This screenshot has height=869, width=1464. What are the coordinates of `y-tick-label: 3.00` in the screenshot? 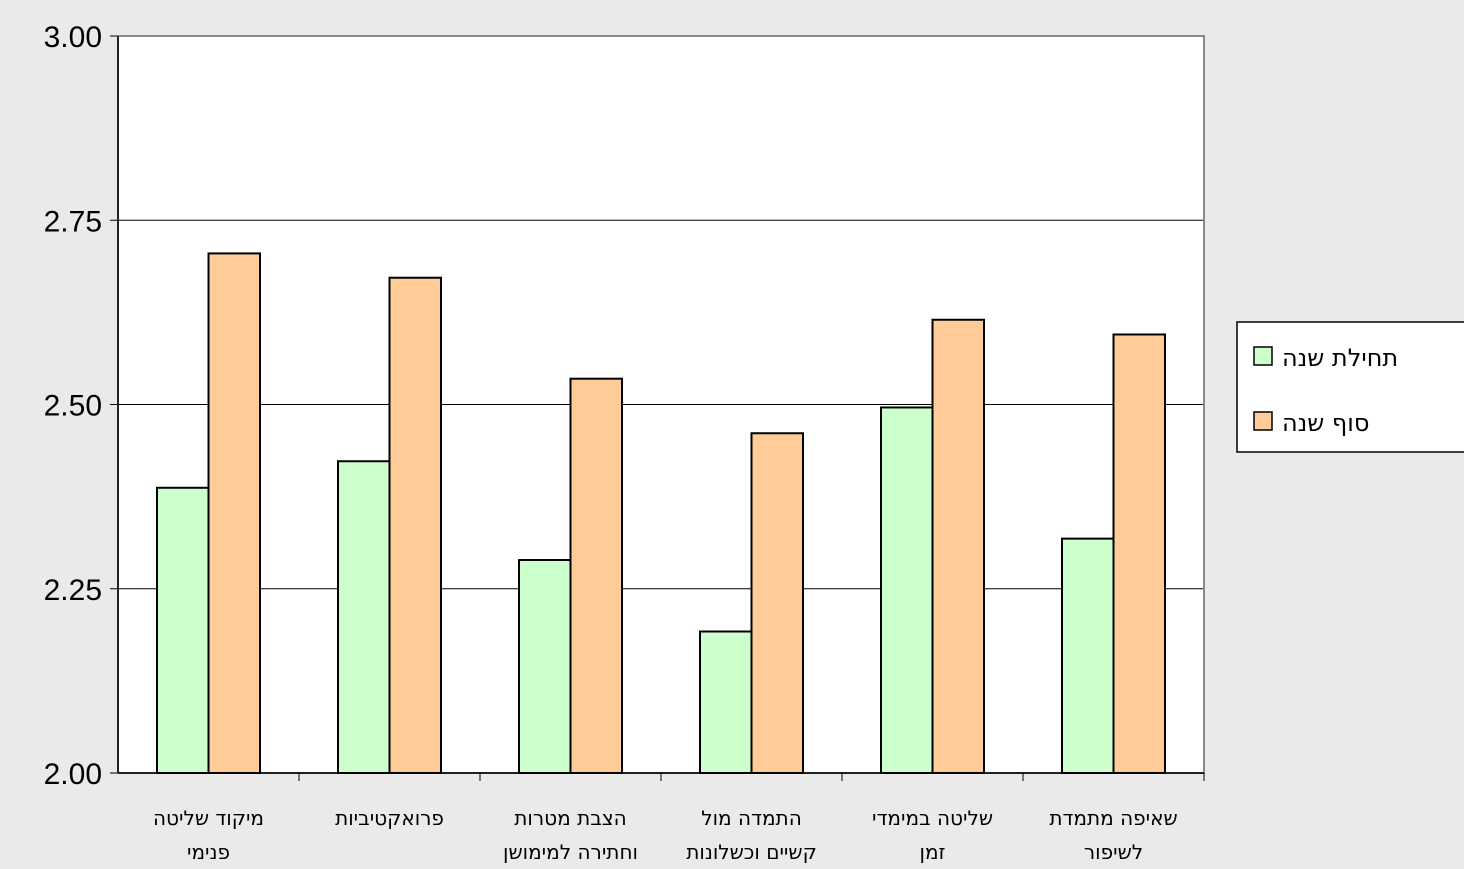 It's located at (73, 37).